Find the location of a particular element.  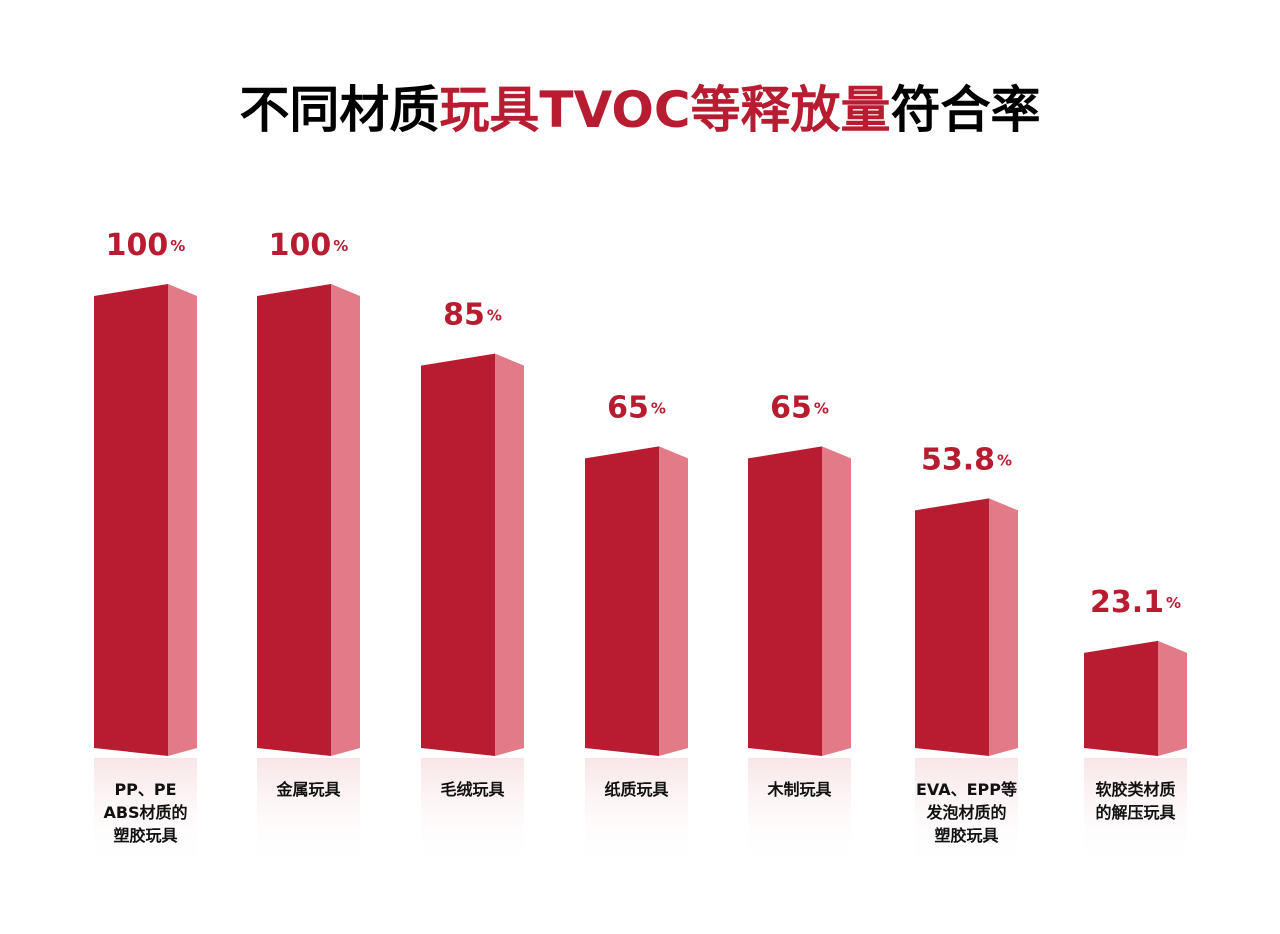

x-tick-label: 软胶类材质的解压玩具 is located at coordinates (1135, 801).